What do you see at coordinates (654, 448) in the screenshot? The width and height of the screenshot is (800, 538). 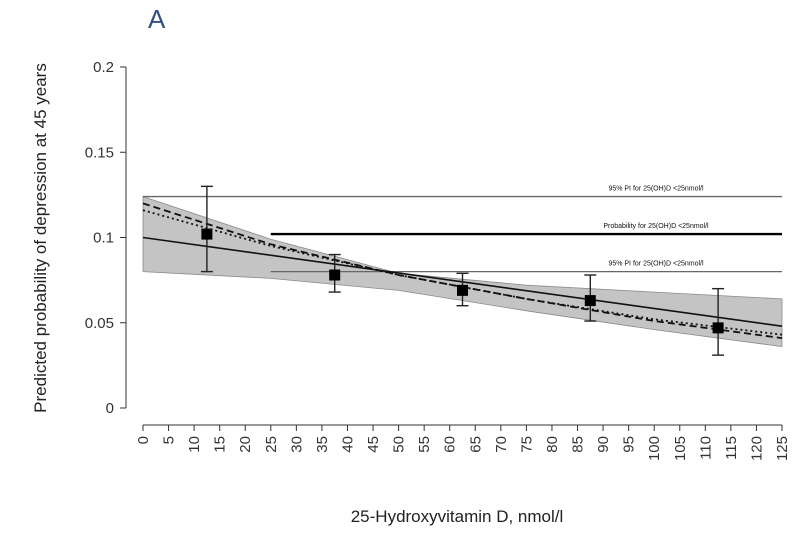 I see `x-tick-label: 100` at bounding box center [654, 448].